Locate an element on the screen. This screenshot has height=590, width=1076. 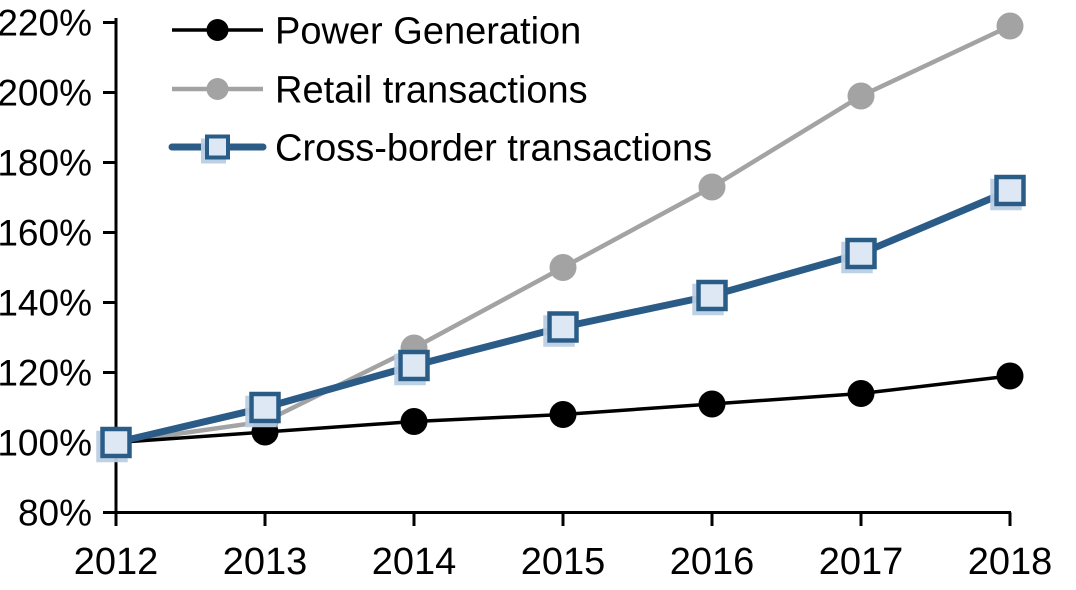
marker-cross-border-transactions-2014 is located at coordinates (414, 365).